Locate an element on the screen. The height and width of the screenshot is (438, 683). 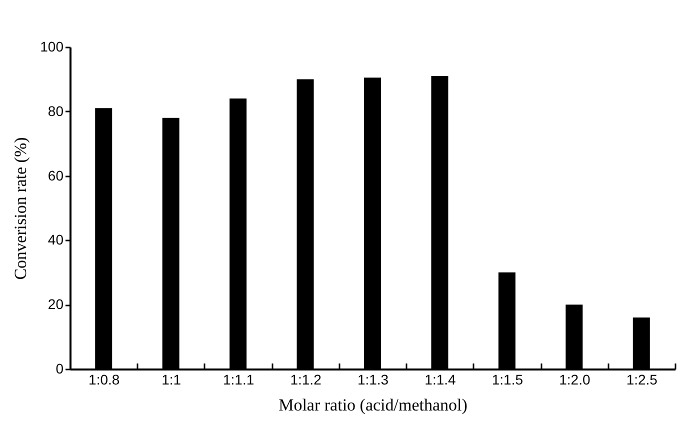
x-tick-label: 1:2.0 is located at coordinates (574, 380).